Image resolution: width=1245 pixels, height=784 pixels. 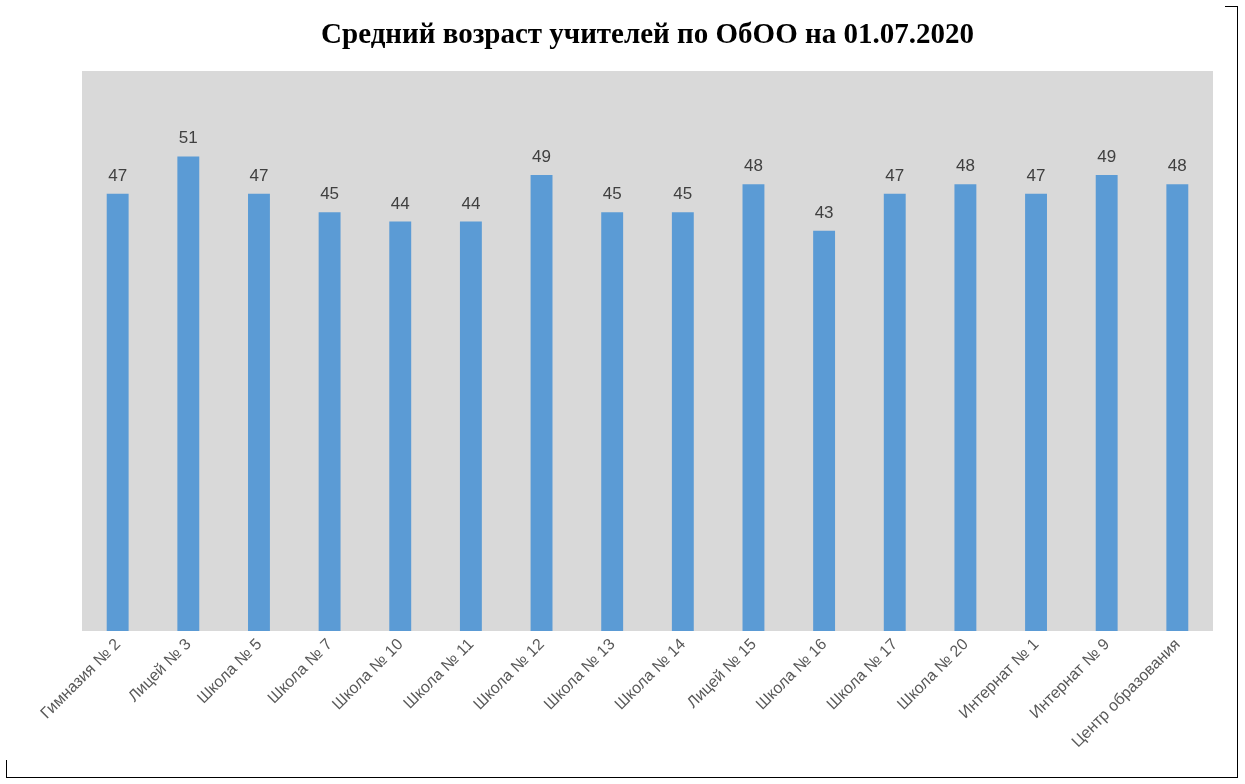 What do you see at coordinates (188, 138) in the screenshot?
I see `data-label: 51` at bounding box center [188, 138].